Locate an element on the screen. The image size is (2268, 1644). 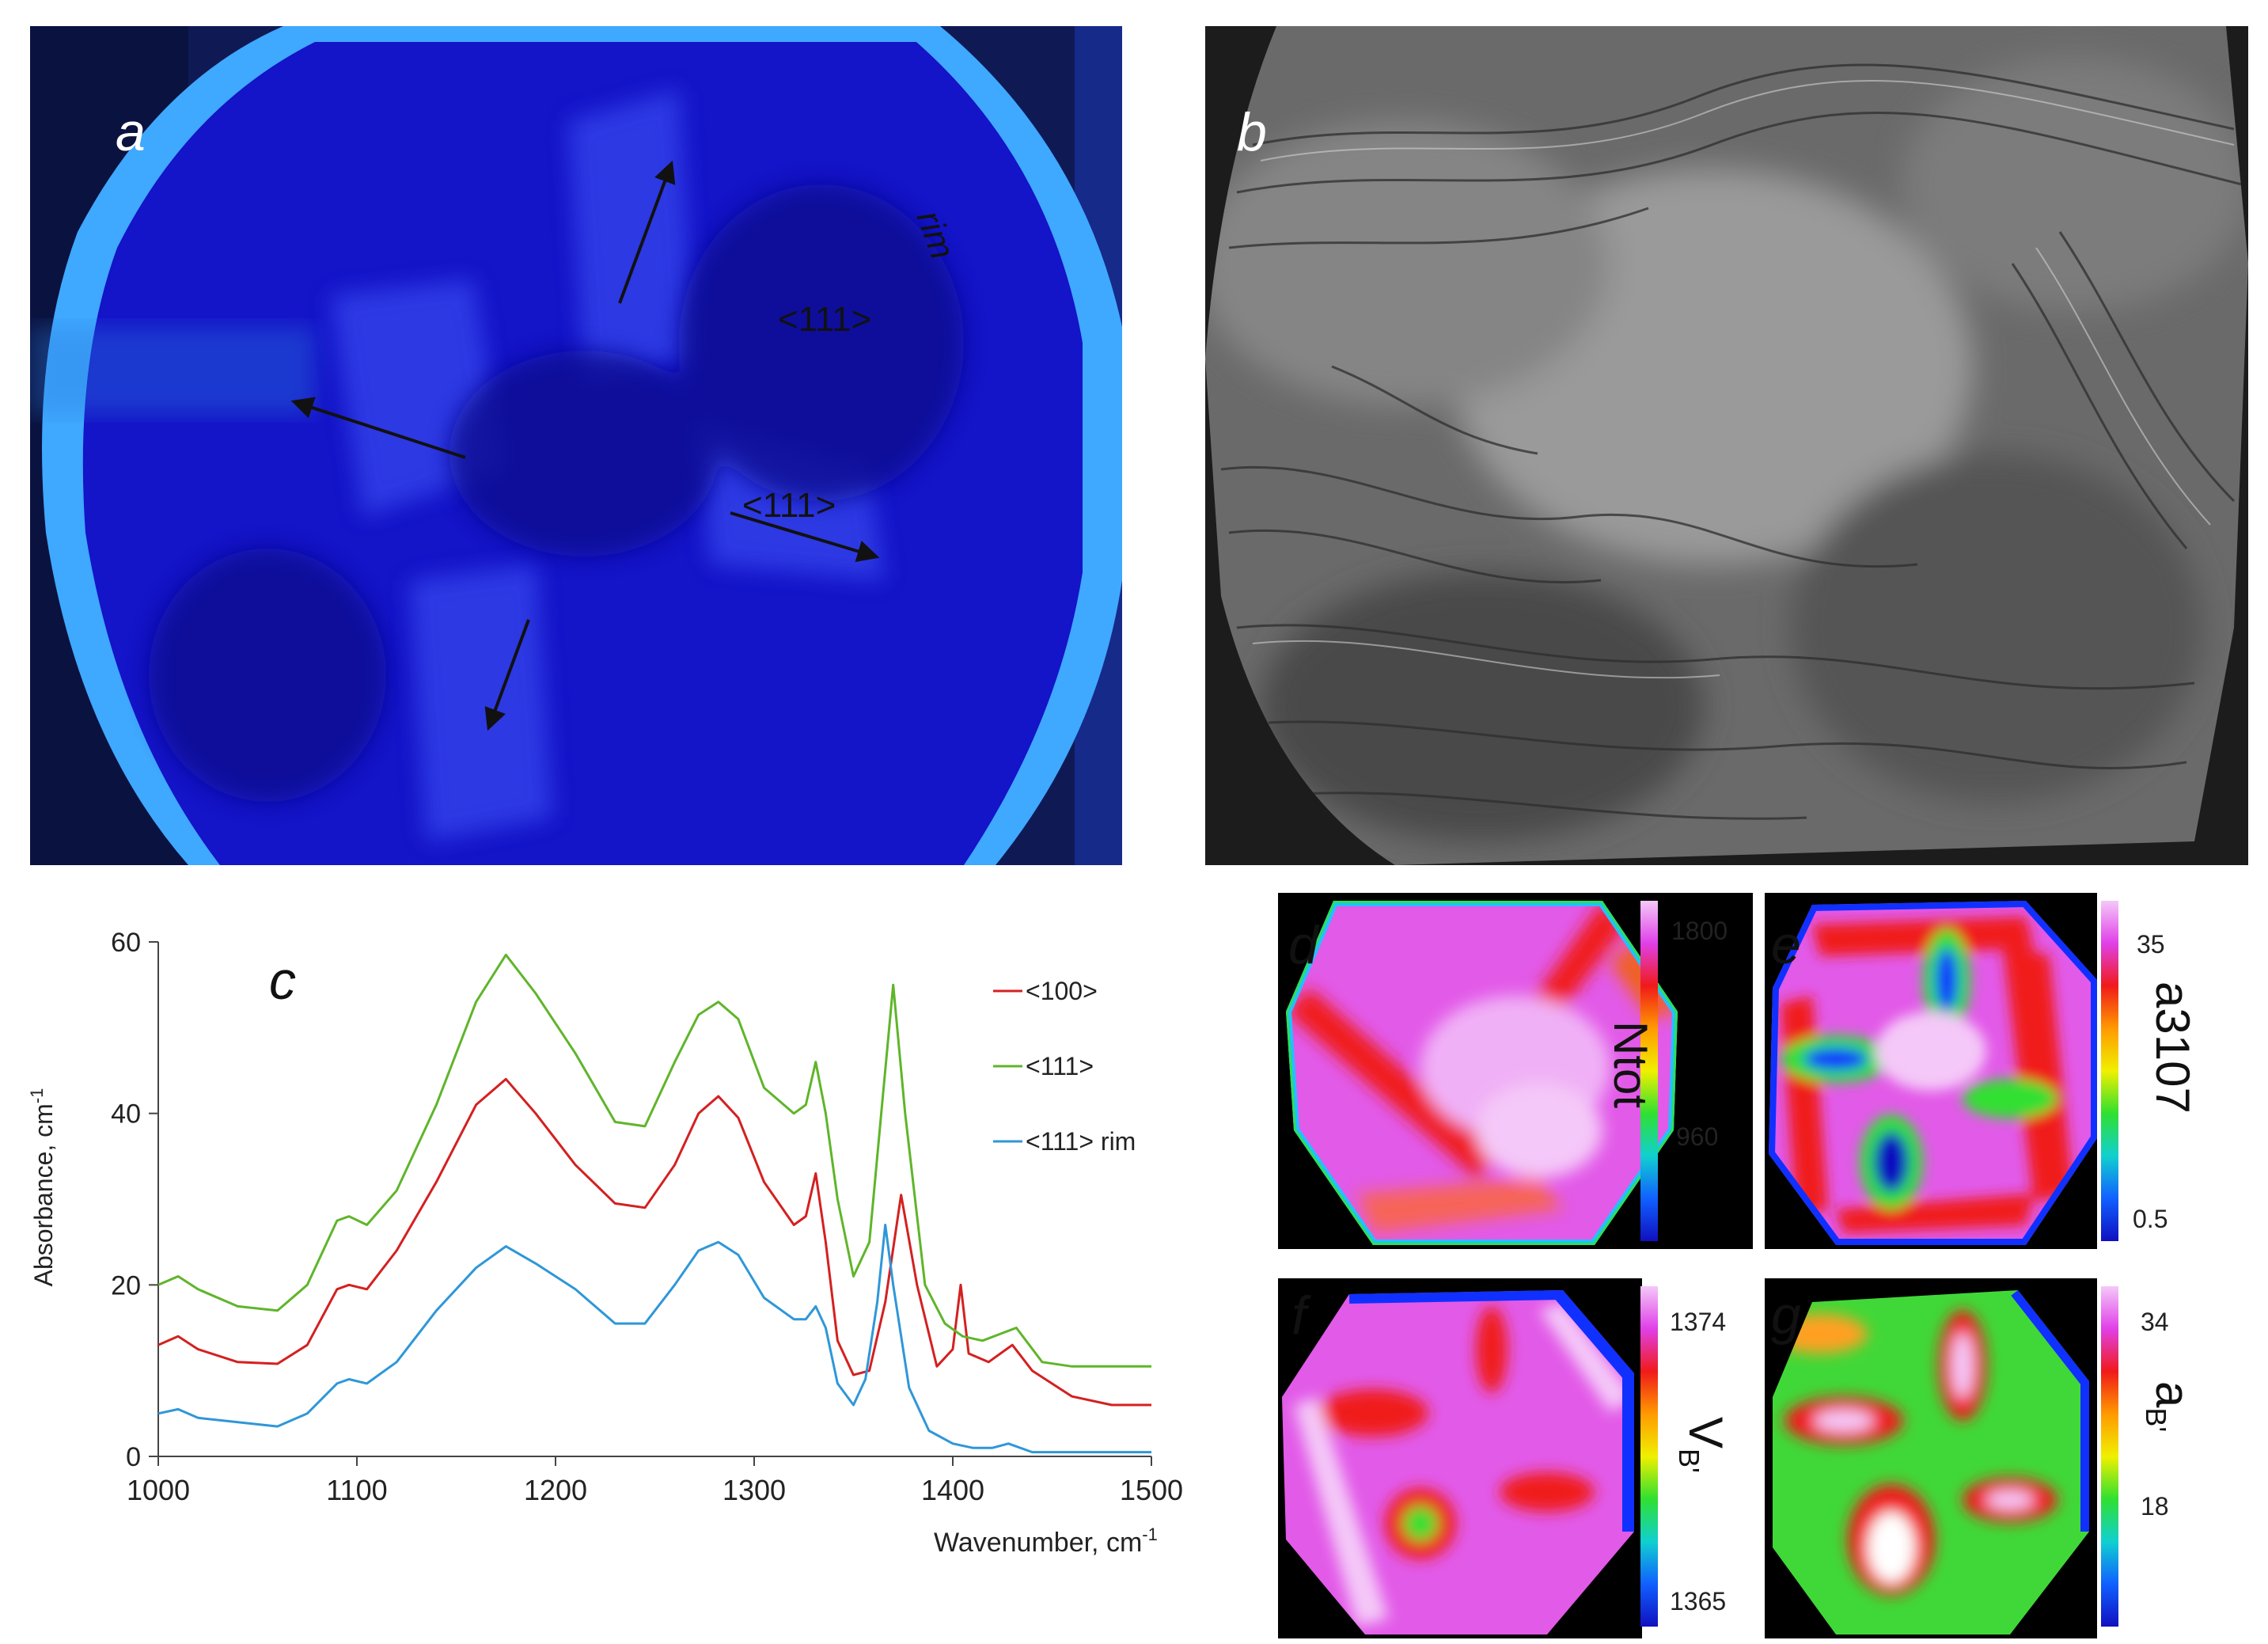
panel-f-vb-map is located at coordinates (1460, 1458).